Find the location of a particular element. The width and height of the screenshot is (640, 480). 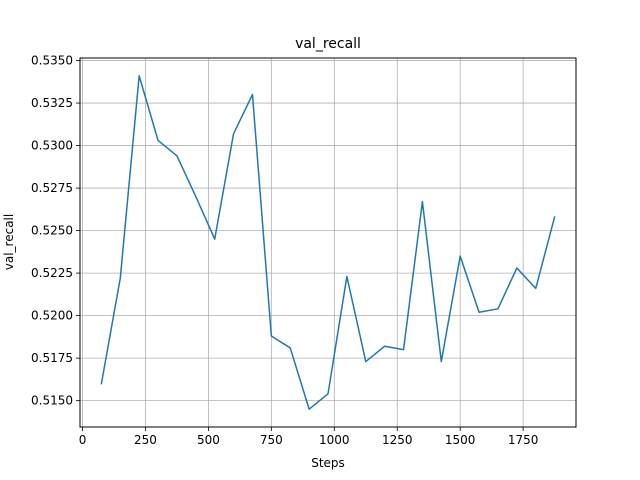

chart-title: val_recall is located at coordinates (328, 44).